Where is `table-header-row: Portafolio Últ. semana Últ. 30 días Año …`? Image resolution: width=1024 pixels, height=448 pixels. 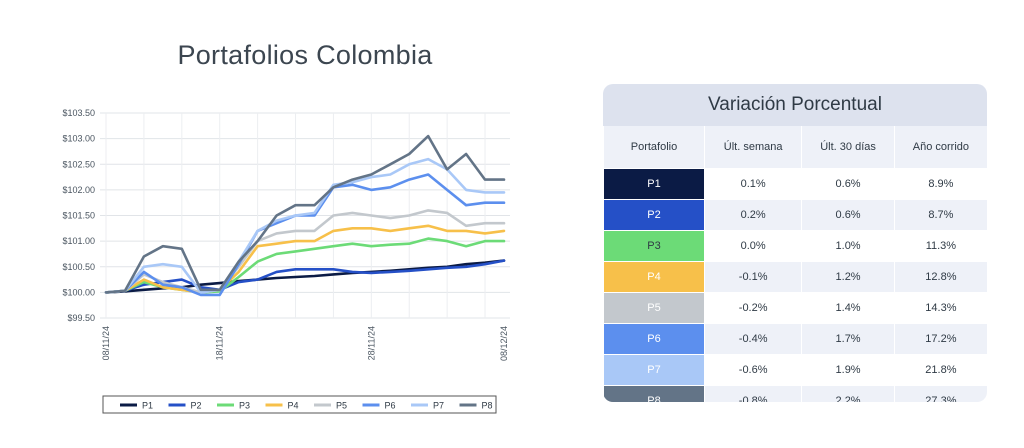
table-header-row: Portafolio Últ. semana Últ. 30 días Año … is located at coordinates (795, 147).